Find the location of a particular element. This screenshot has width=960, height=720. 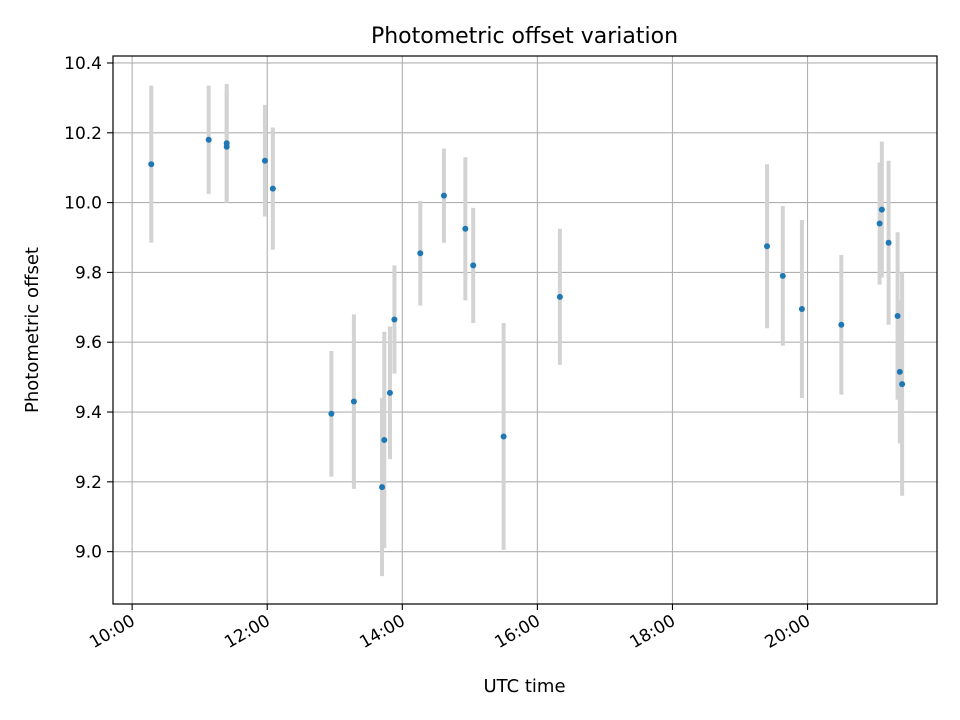

y-tick-label: 10.2 is located at coordinates (83, 134).